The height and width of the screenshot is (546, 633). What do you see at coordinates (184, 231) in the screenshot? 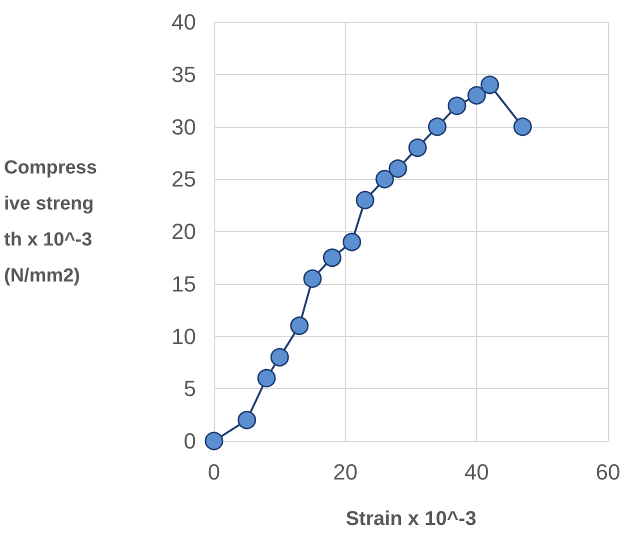
I see `y-tick-label: 20` at bounding box center [184, 231].